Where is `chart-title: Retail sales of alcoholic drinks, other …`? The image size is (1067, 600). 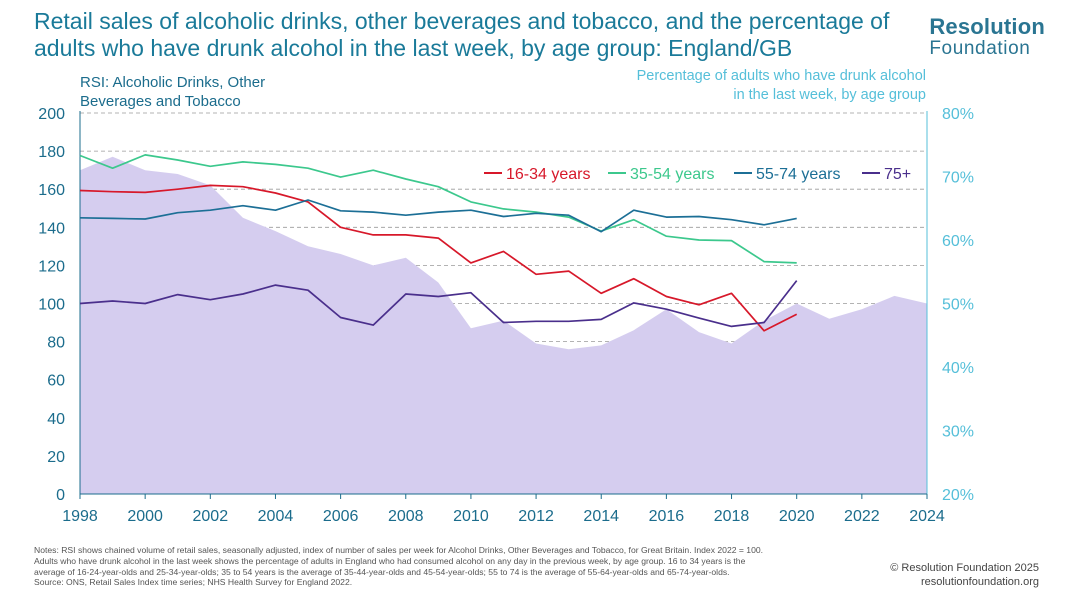 chart-title: Retail sales of alcoholic drinks, other … is located at coordinates (462, 34).